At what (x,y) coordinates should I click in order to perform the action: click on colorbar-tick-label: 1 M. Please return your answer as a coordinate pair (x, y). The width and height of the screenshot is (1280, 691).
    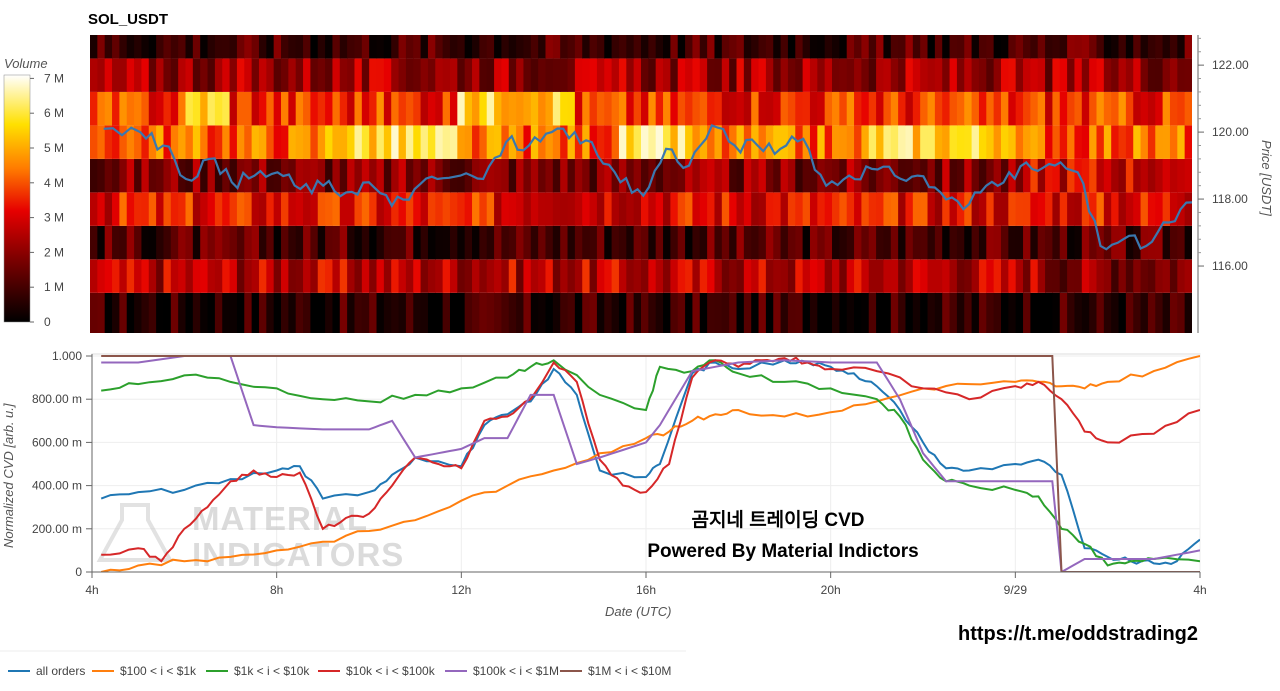
    Looking at the image, I should click on (54, 287).